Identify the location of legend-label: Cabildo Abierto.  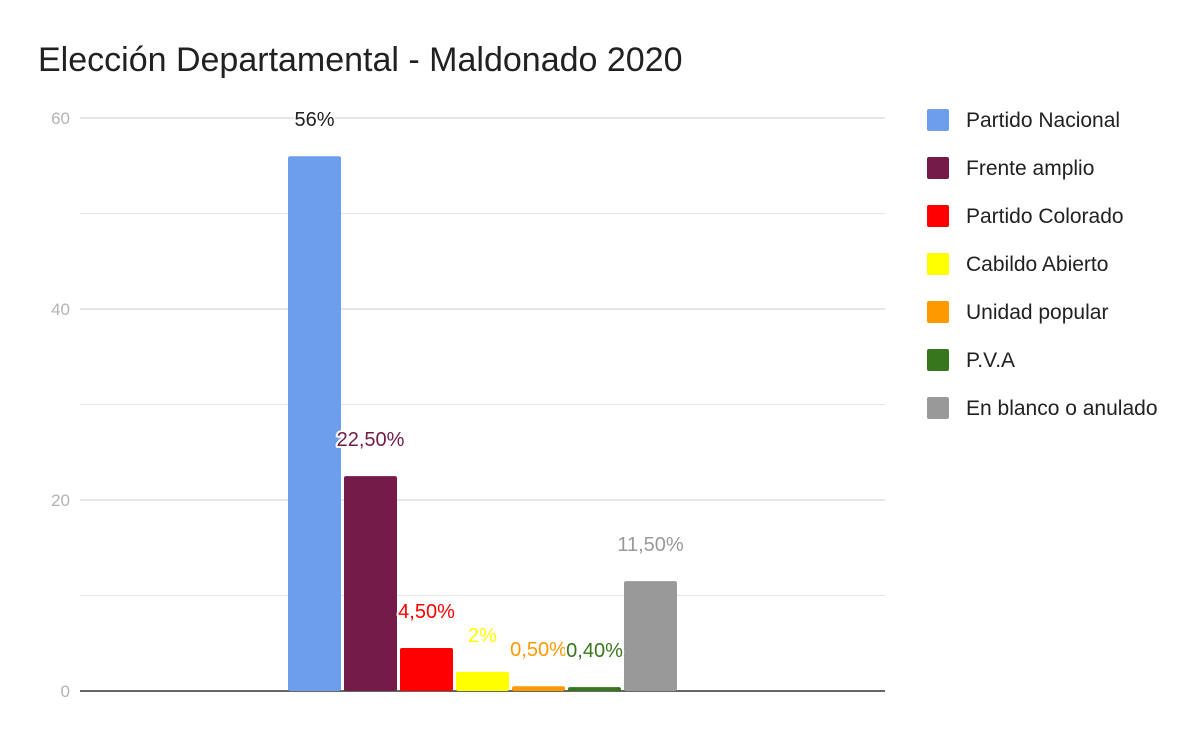
(1037, 264).